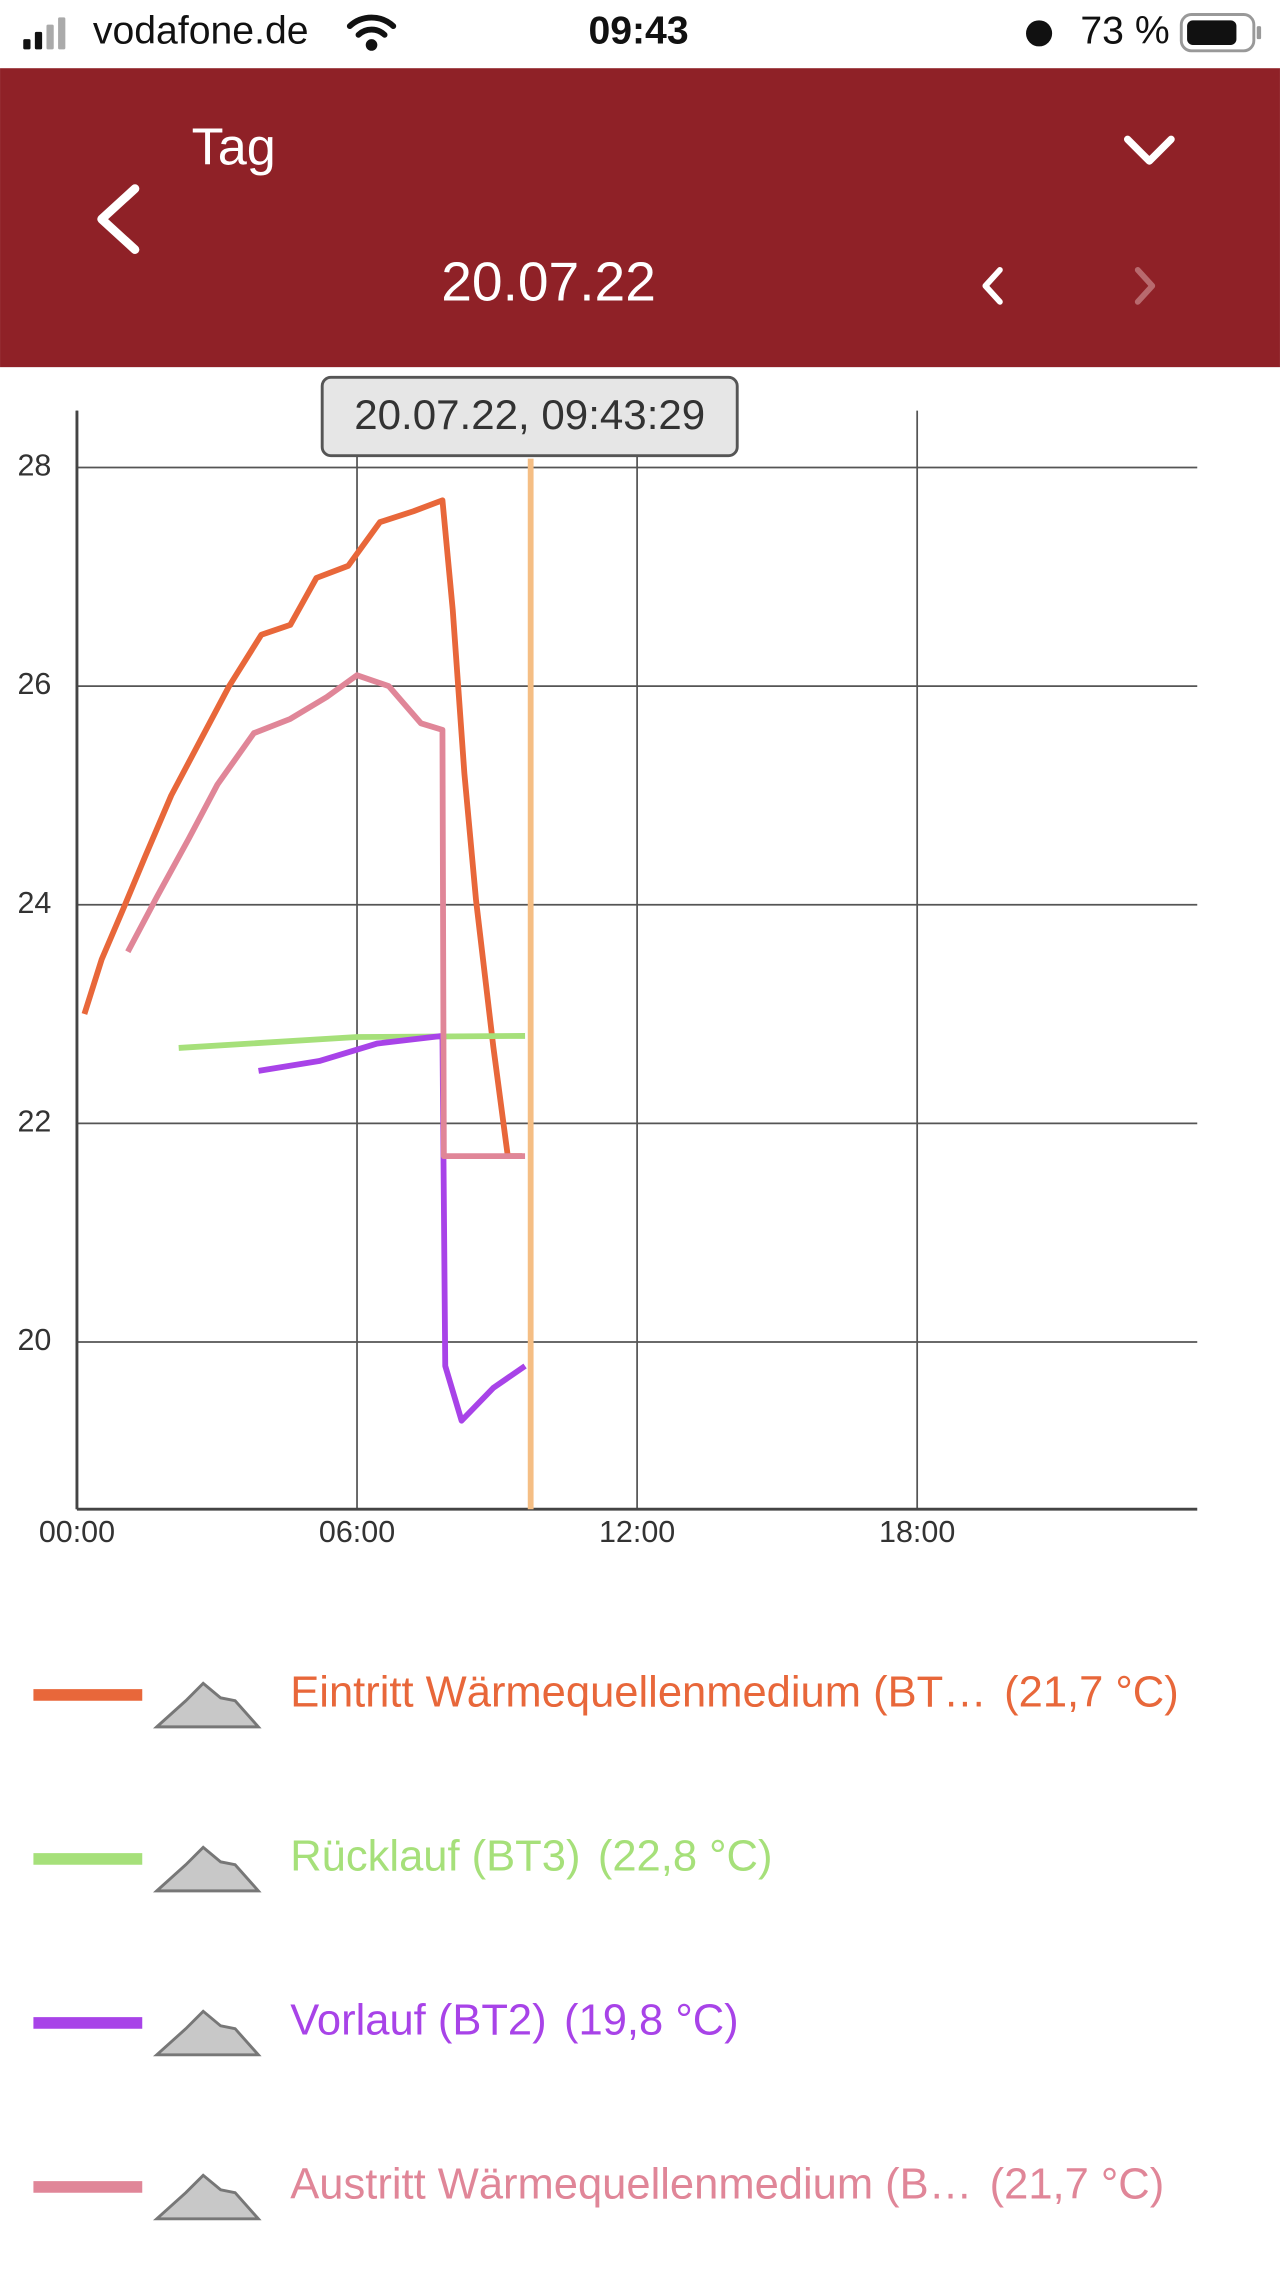  Describe the element at coordinates (77, 1532) in the screenshot. I see `x-tick-label: 00:00` at that location.